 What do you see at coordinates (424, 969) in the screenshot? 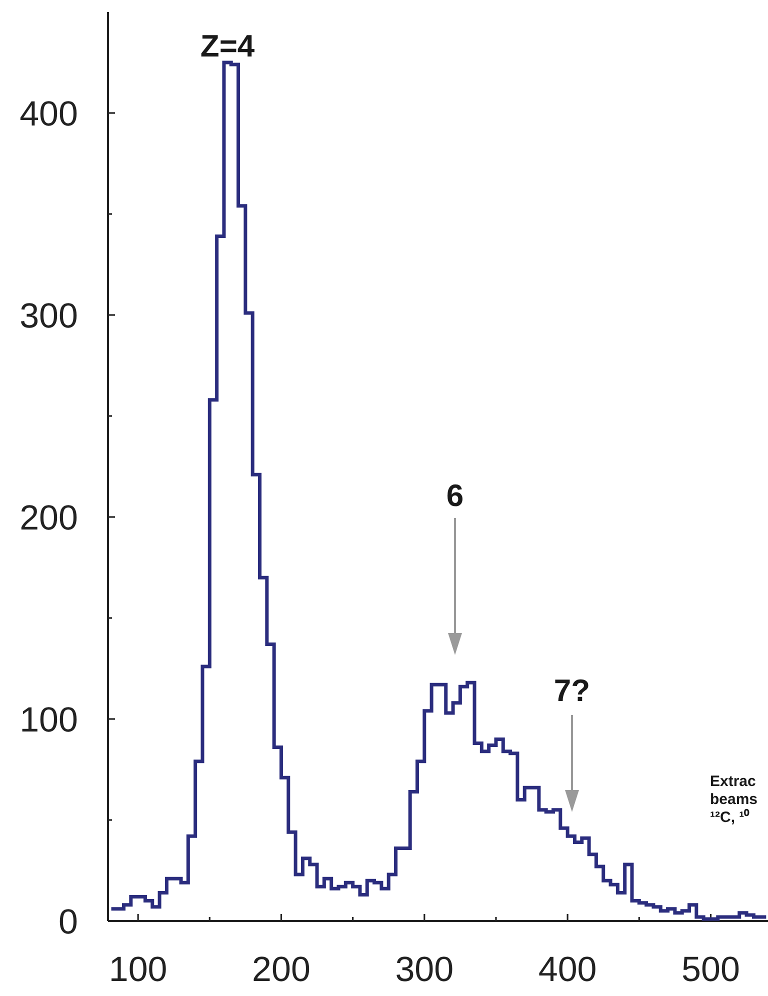
I see `x-tick-label: 300` at bounding box center [424, 969].